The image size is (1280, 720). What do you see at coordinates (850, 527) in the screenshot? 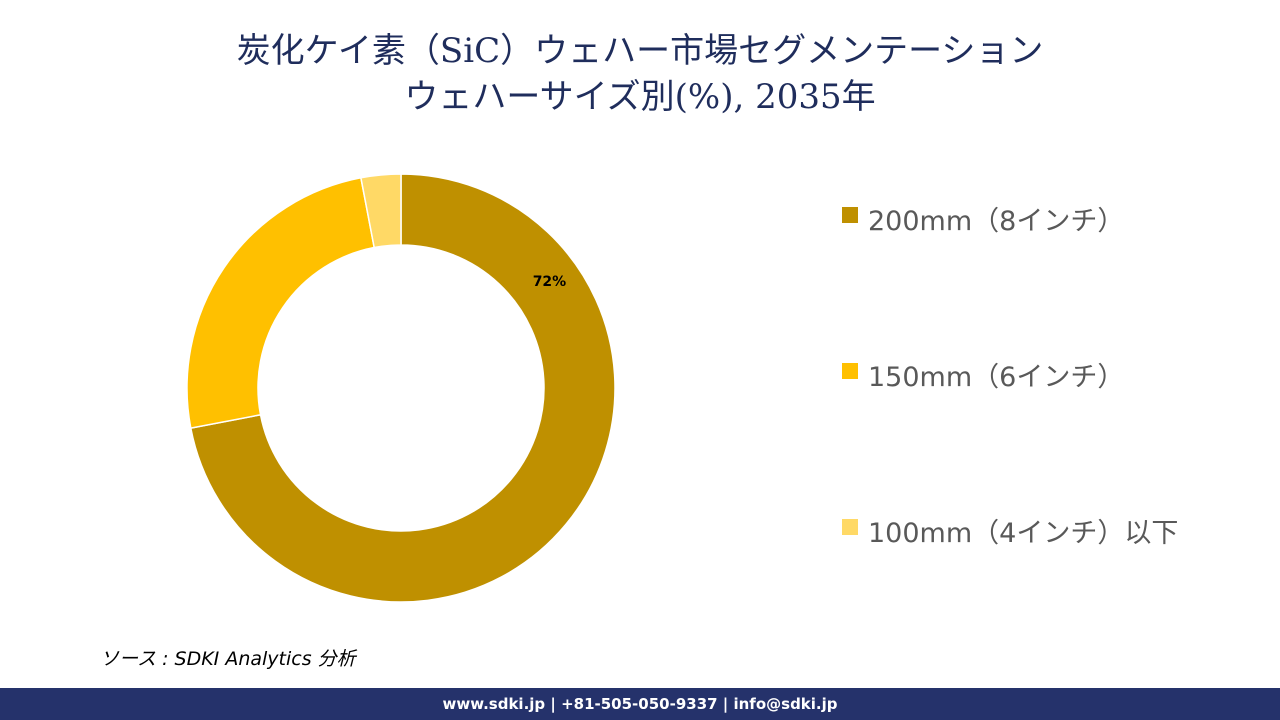
I see `legend-swatch-100mm` at bounding box center [850, 527].